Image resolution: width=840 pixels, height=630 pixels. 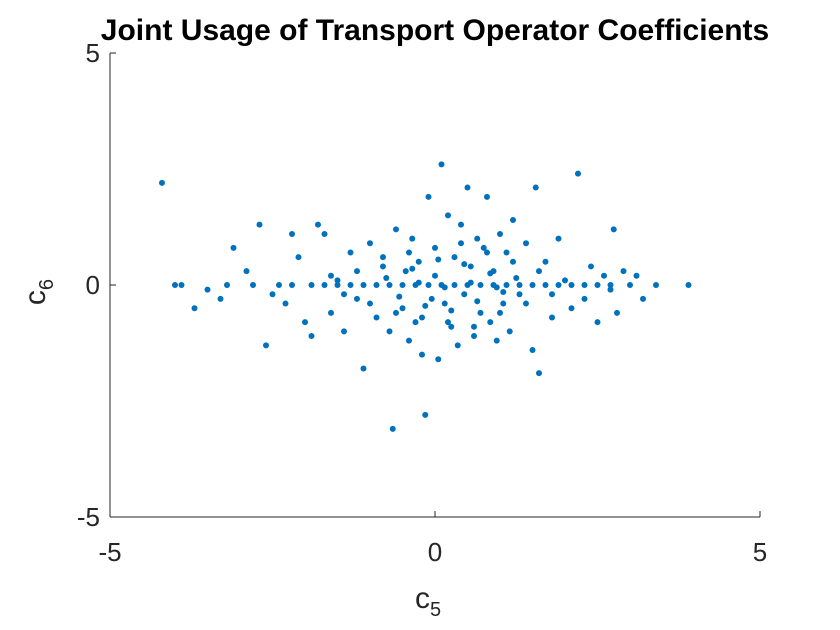 What do you see at coordinates (88, 517) in the screenshot?
I see `y-tick-label: -5` at bounding box center [88, 517].